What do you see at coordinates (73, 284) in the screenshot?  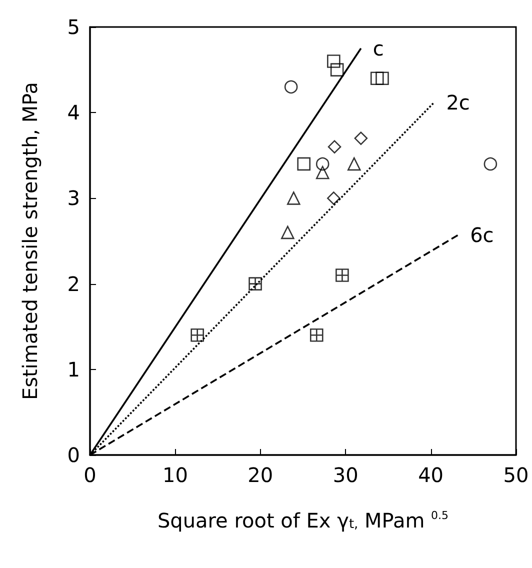 I see `y-tick-label: 2` at bounding box center [73, 284].